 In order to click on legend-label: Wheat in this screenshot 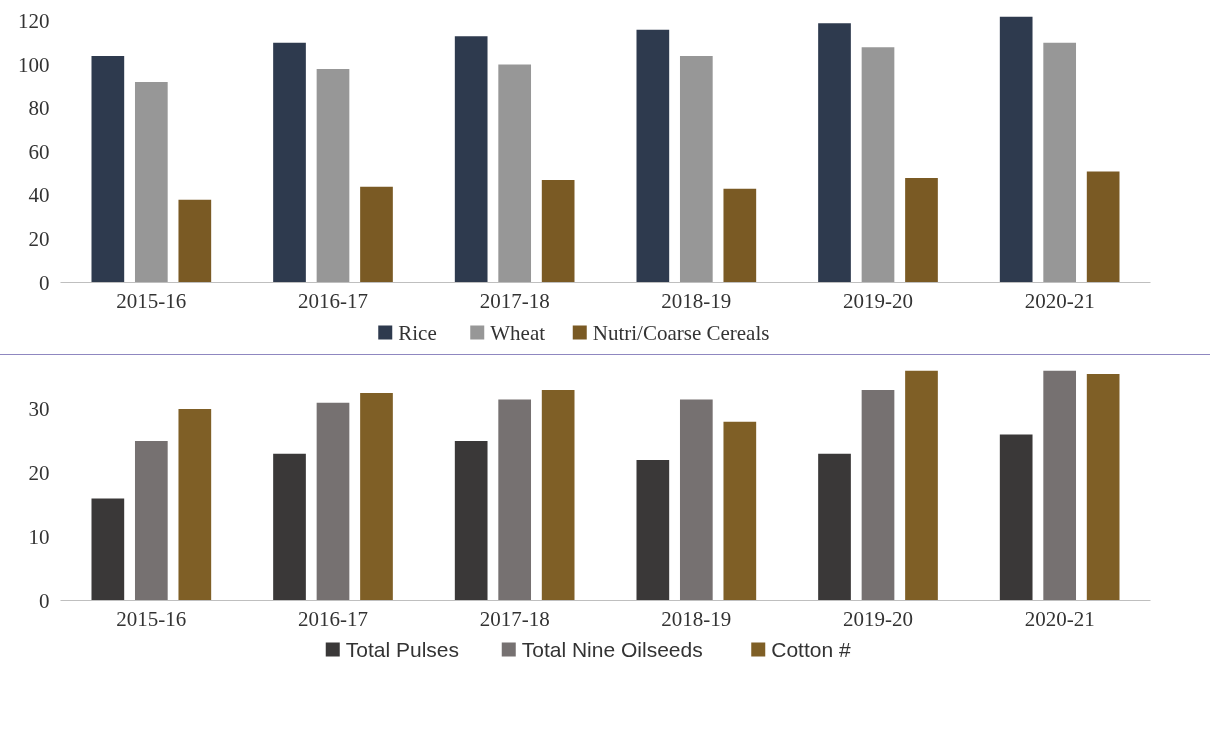, I will do `click(518, 332)`.